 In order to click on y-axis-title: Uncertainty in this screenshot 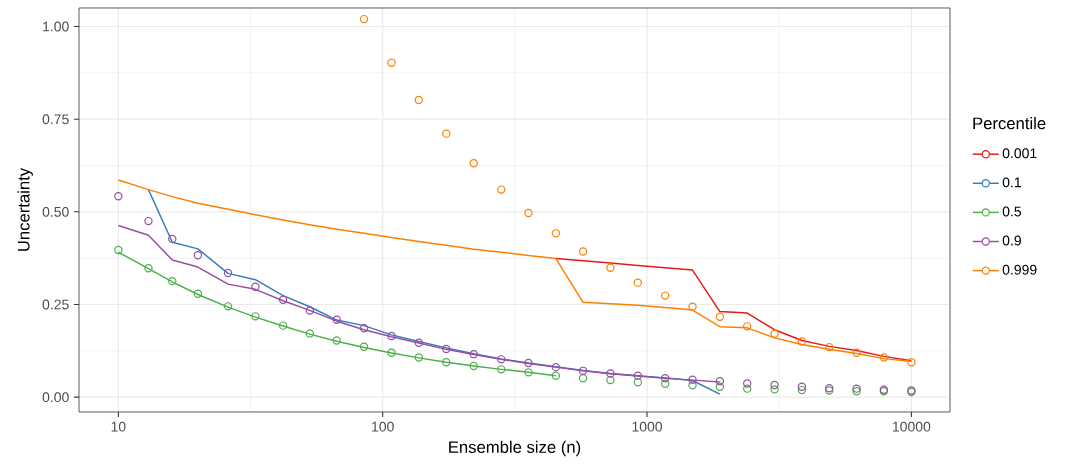, I will do `click(25, 209)`.